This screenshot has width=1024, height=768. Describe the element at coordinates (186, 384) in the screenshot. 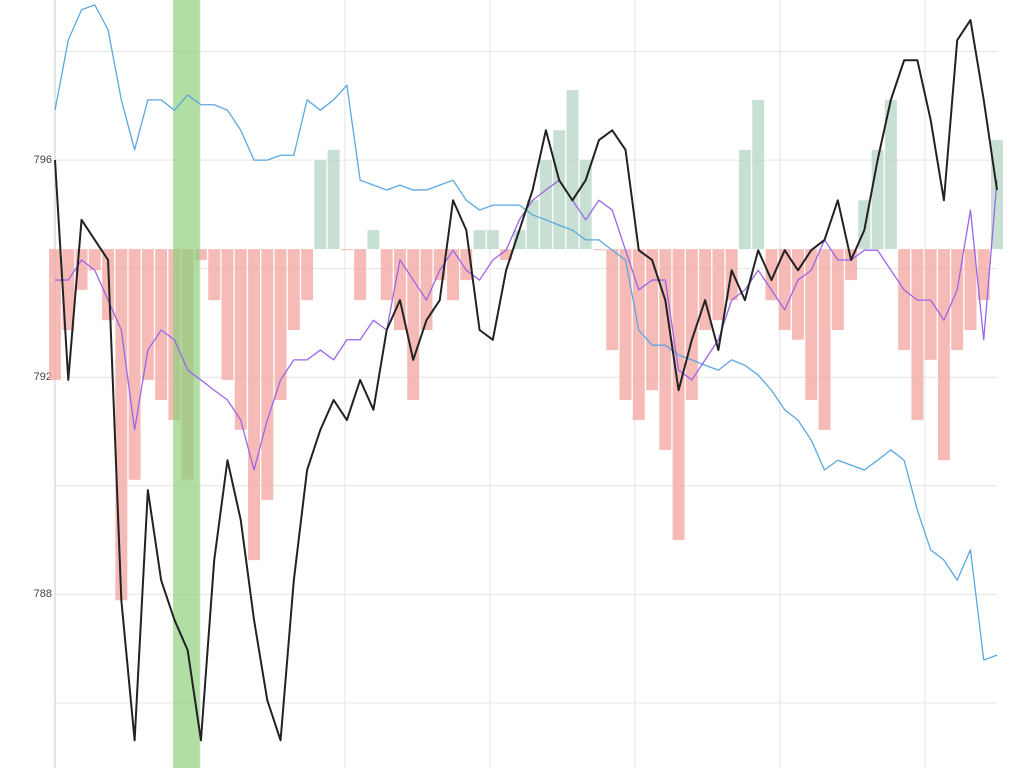

I see `highlight-band` at that location.